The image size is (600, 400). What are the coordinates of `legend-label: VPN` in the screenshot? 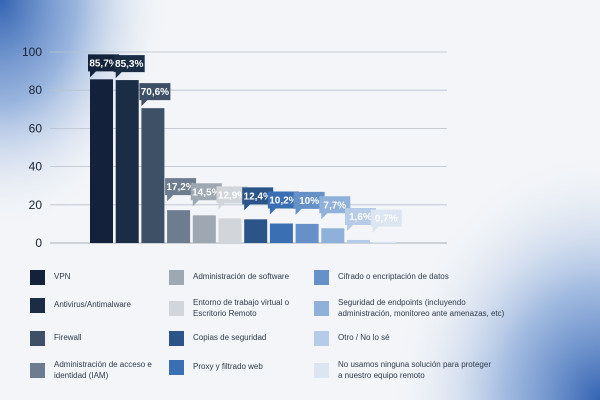 It's located at (62, 277).